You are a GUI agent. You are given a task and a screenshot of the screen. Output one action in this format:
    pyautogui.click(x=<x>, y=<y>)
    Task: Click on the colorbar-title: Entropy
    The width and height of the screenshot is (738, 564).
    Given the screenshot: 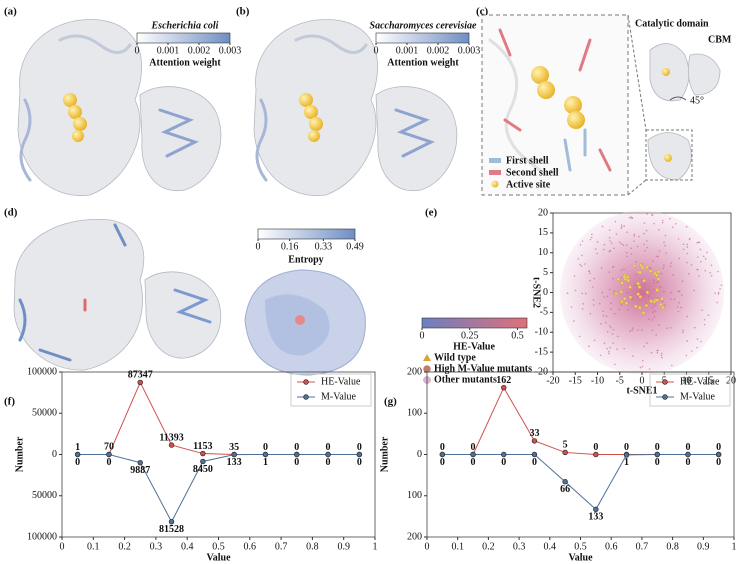 What is the action you would take?
    pyautogui.click(x=305, y=259)
    